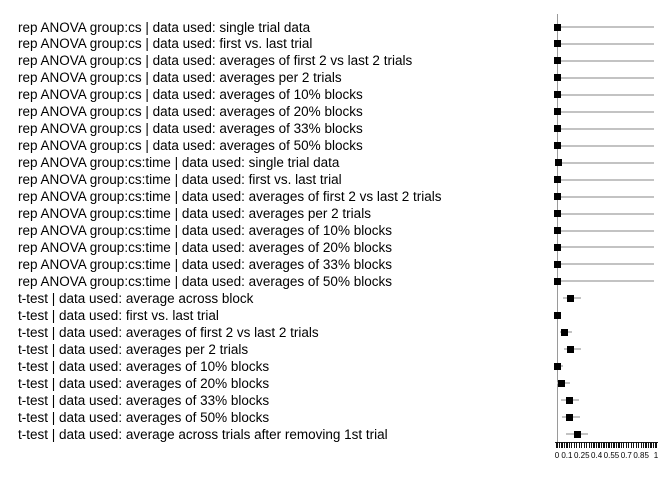 The width and height of the screenshot is (672, 480). What do you see at coordinates (626, 455) in the screenshot?
I see `x-axis-tick-label: 0.7` at bounding box center [626, 455].